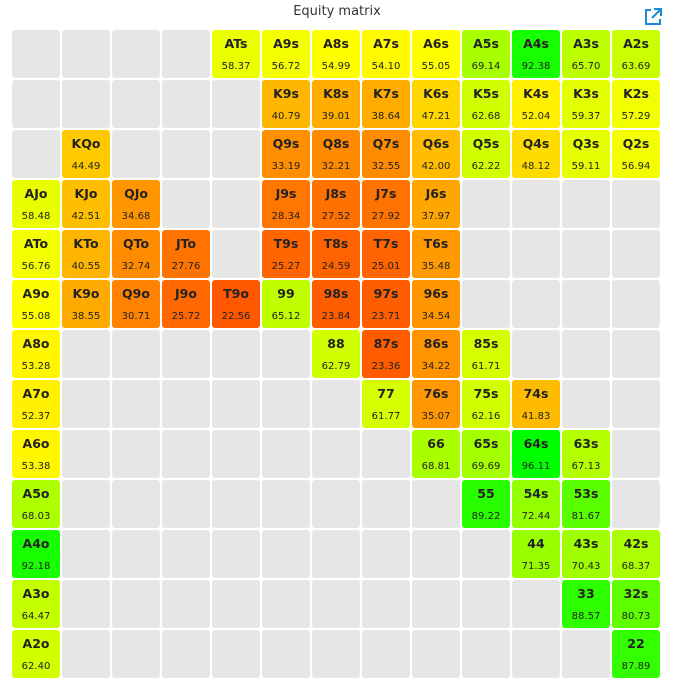  I want to click on matrix-cell-98s: 98s 23.84, so click(336, 304).